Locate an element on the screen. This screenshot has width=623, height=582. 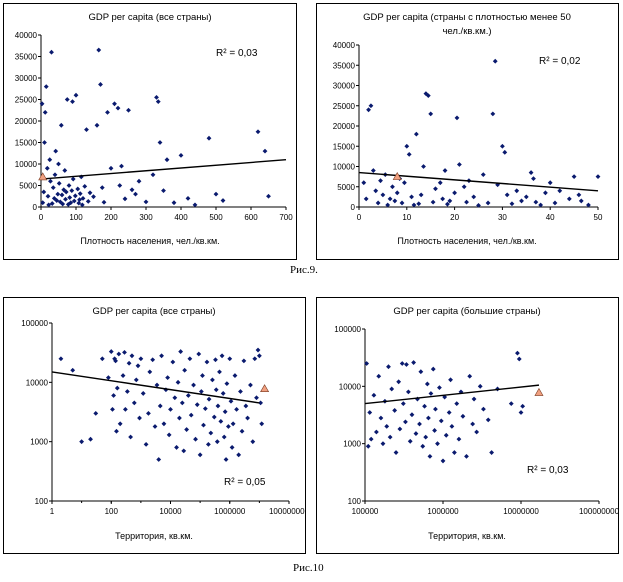
trend-line is located at coordinates (478, 181).